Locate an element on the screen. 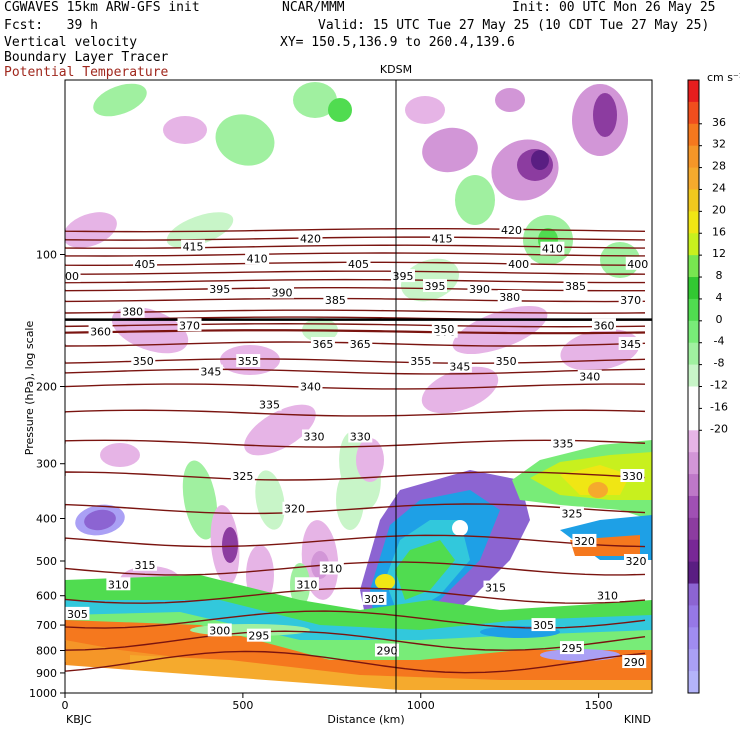  theta-label: 345 is located at coordinates (210, 372).